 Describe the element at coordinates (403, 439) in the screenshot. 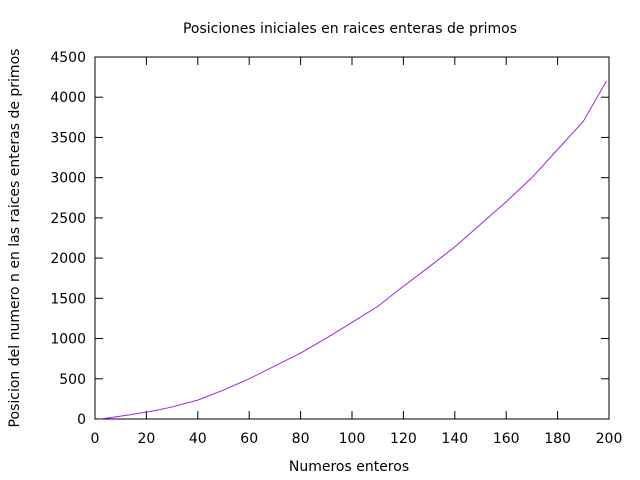

I see `x-tick-label: 120` at that location.